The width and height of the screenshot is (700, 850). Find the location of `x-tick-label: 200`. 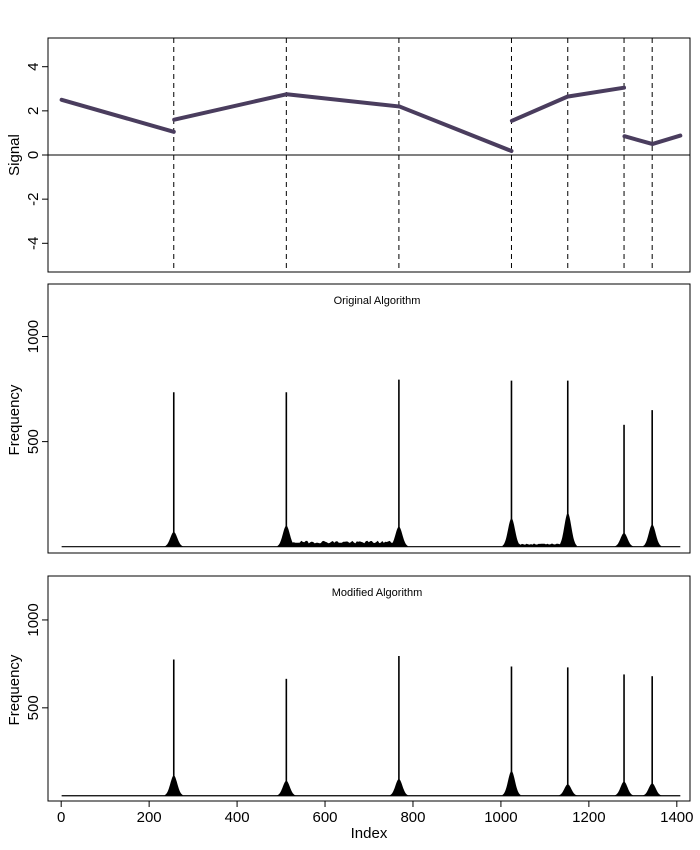

x-tick-label: 200 is located at coordinates (149, 817).